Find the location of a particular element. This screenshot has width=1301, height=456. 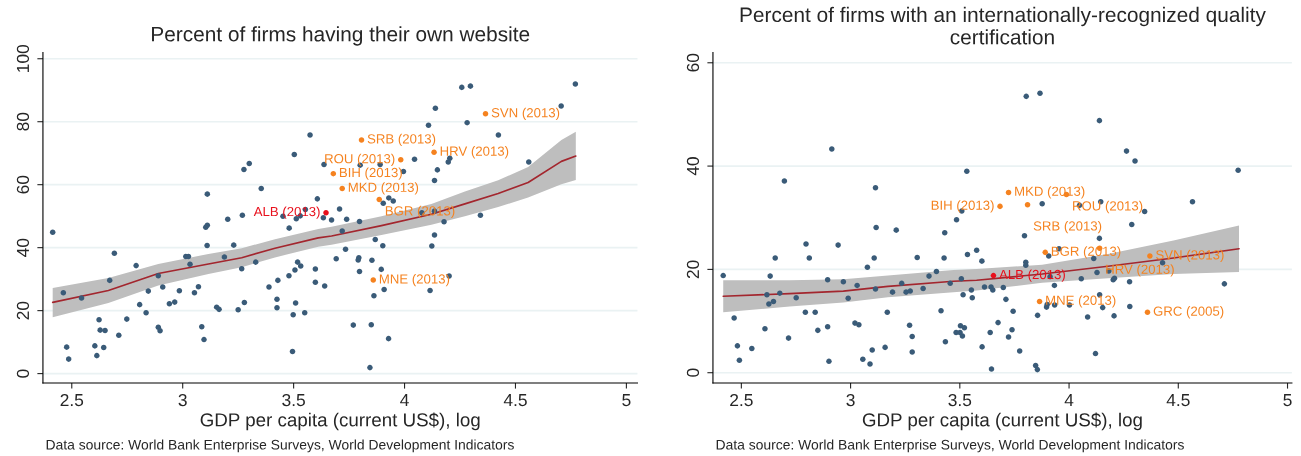

y-tick-label: 100 is located at coordinates (23, 58).